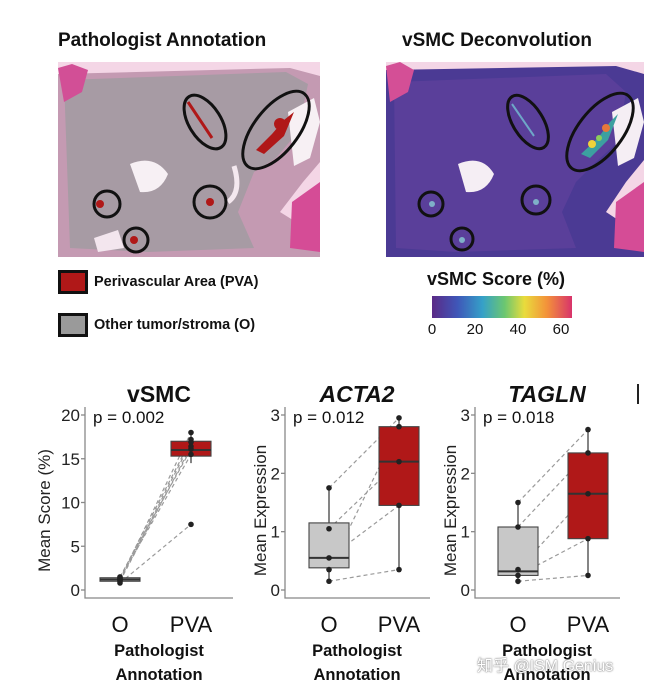 The height and width of the screenshot is (689, 649). I want to click on colorbar-ticks: 0 20 40 60, so click(500, 331).